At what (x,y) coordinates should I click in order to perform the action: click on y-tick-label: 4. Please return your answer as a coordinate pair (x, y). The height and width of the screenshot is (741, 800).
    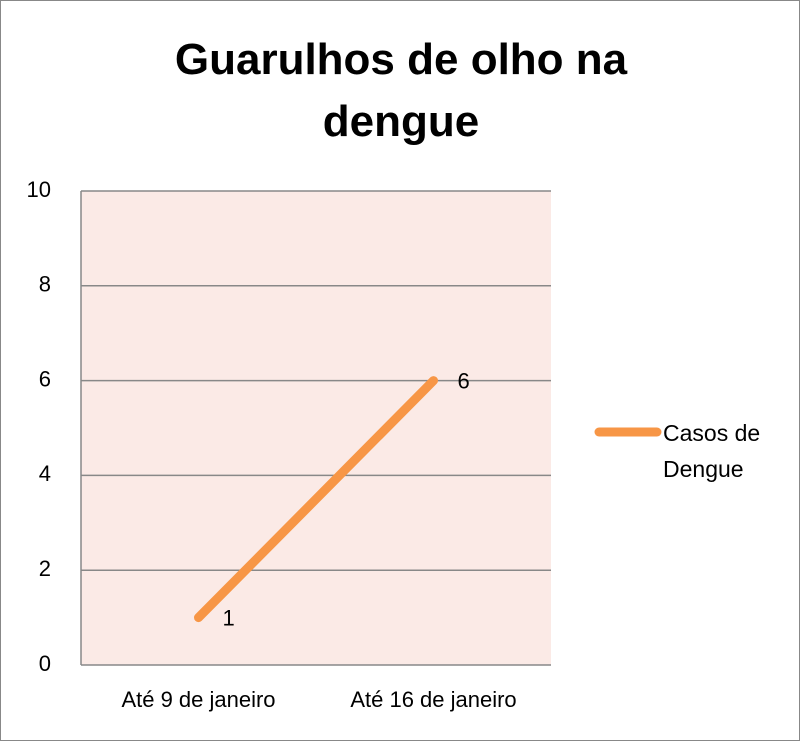
    Looking at the image, I should click on (45, 473).